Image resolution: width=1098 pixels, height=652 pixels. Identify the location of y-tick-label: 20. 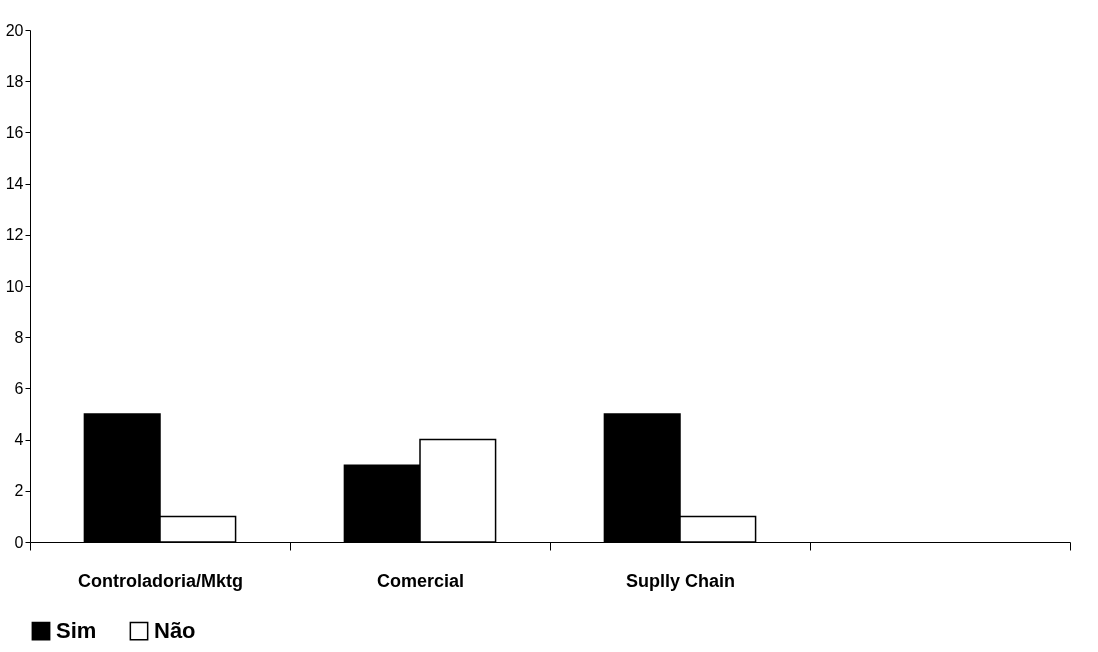
(14, 30).